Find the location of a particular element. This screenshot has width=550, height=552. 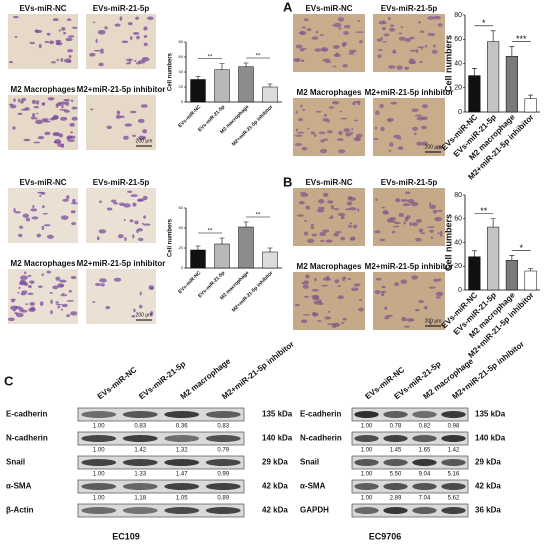

panel-label: A is located at coordinates (288, 7).